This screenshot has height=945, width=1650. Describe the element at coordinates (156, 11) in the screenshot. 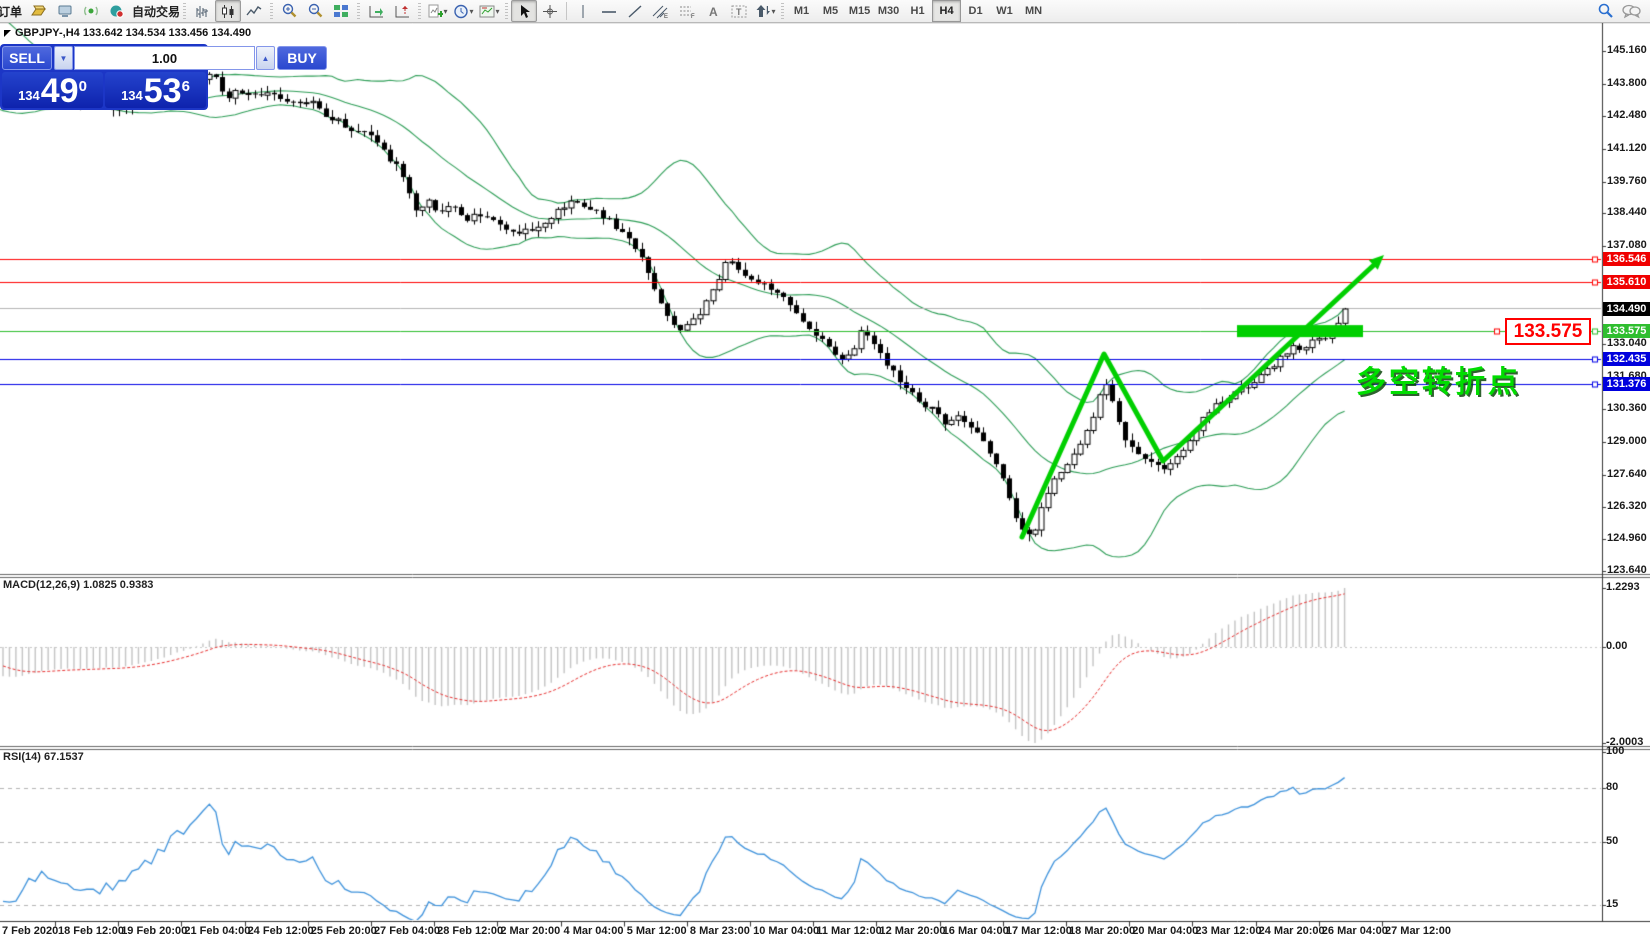

I see `autotrading-button: 自动交易` at that location.